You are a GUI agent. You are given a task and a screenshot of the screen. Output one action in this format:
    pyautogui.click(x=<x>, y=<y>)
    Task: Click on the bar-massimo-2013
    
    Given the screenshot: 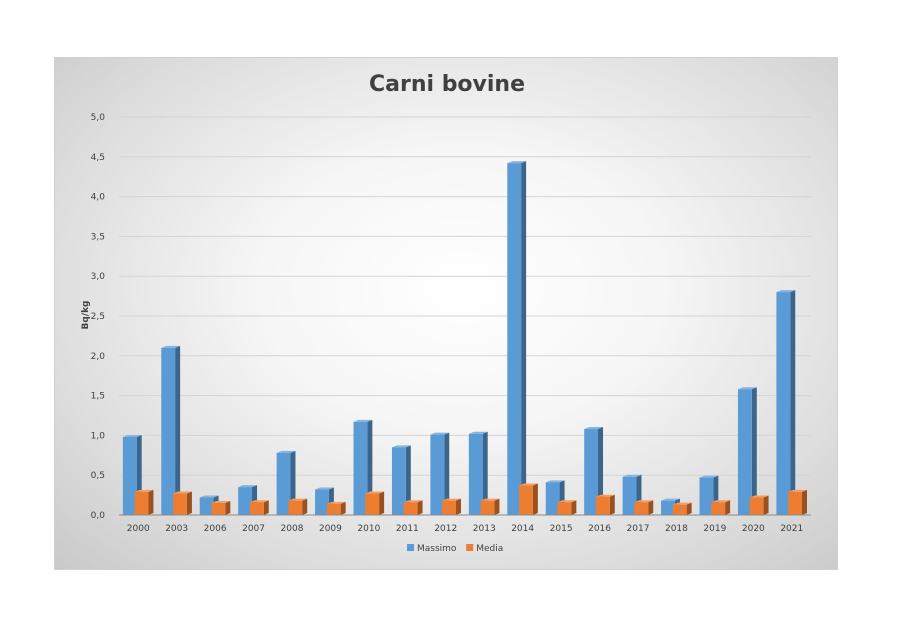 What is the action you would take?
    pyautogui.click(x=478, y=473)
    